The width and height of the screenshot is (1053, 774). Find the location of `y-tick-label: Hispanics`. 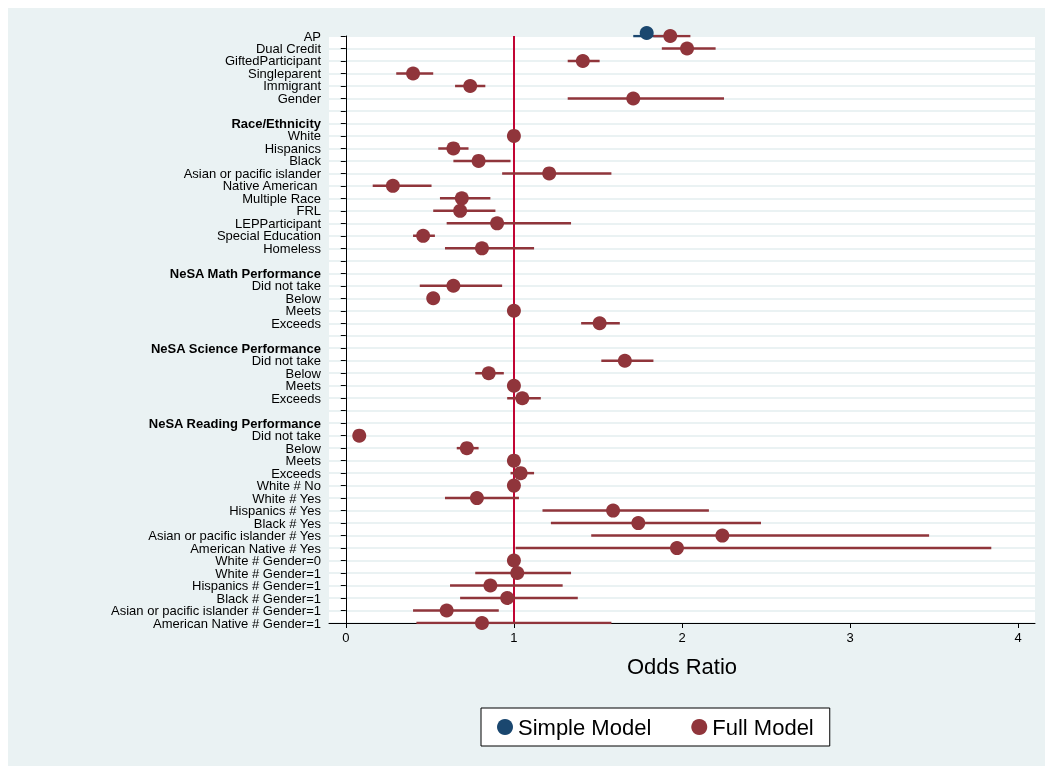

y-tick-label: Hispanics is located at coordinates (293, 148).